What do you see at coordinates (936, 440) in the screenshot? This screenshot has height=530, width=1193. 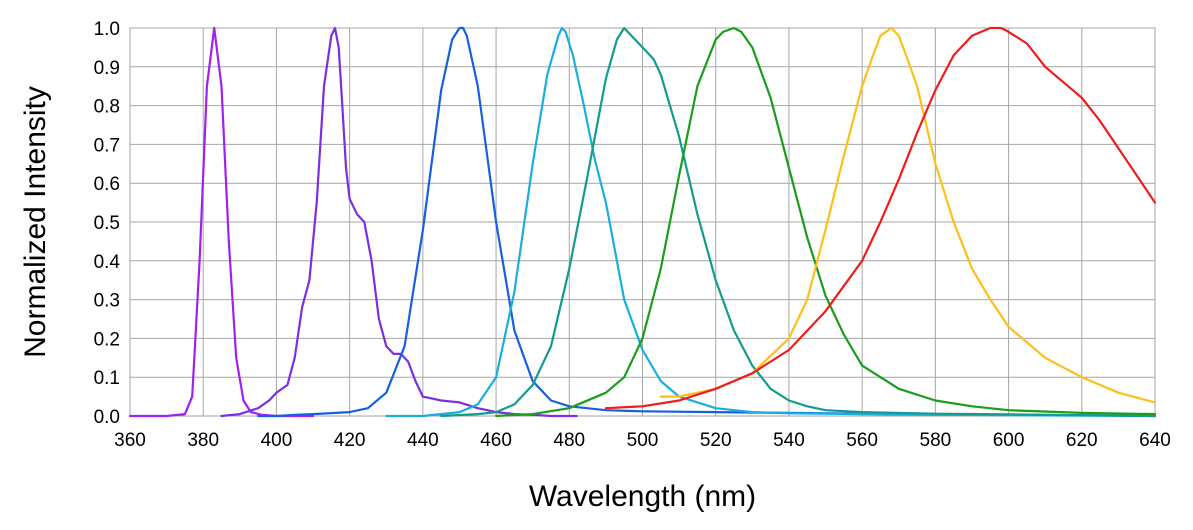 I see `x-tick-label: 580` at bounding box center [936, 440].